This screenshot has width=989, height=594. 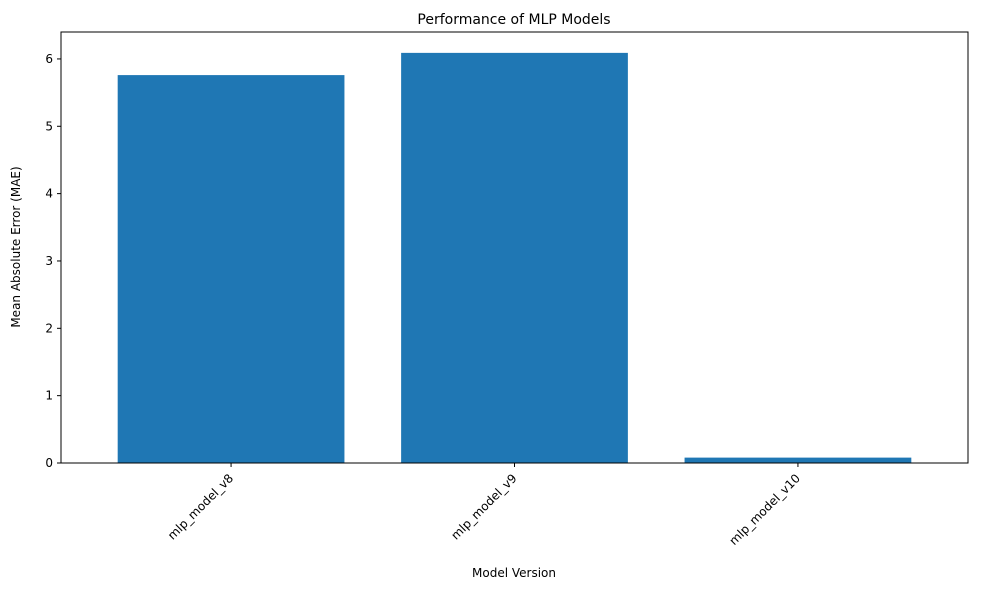 I want to click on y-tick-label: 3, so click(x=49, y=261).